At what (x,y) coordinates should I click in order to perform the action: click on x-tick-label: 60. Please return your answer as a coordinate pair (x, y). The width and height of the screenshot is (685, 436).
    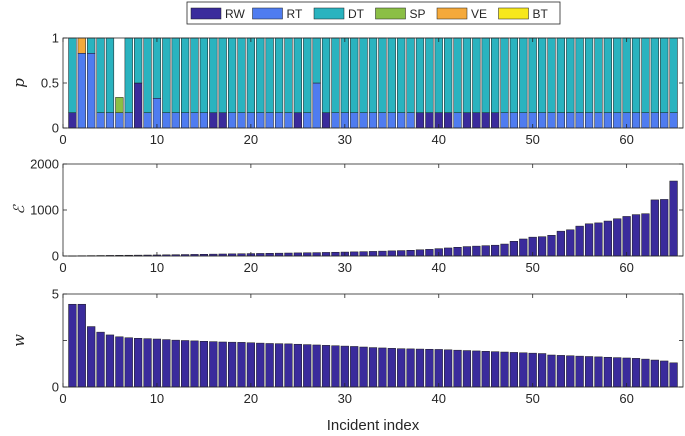
    Looking at the image, I should click on (626, 398).